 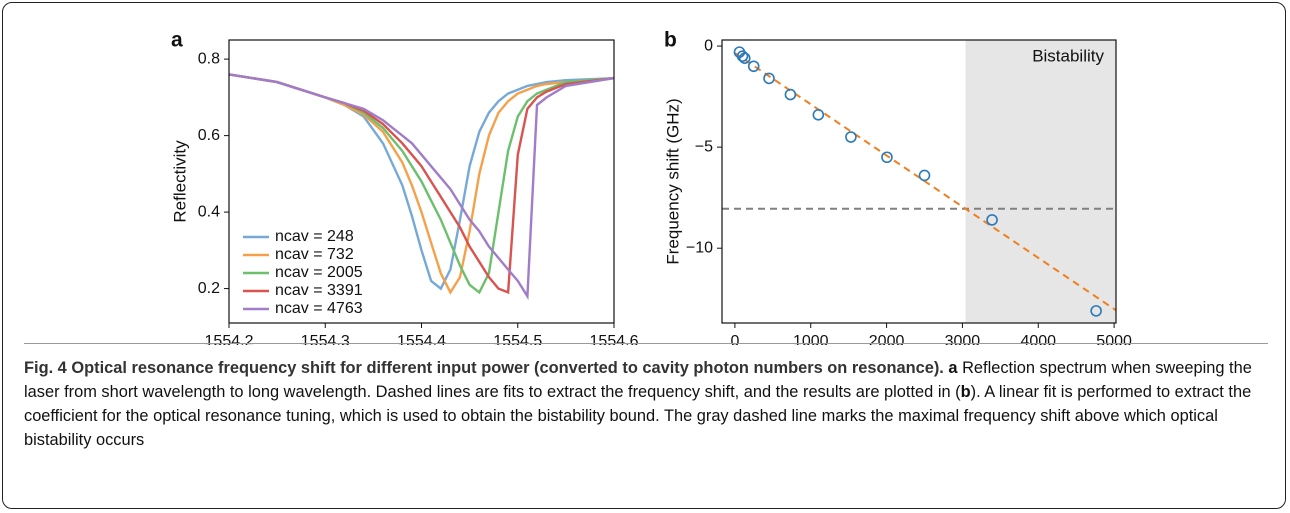 What do you see at coordinates (209, 288) in the screenshot?
I see `y-tick-label: 0.2` at bounding box center [209, 288].